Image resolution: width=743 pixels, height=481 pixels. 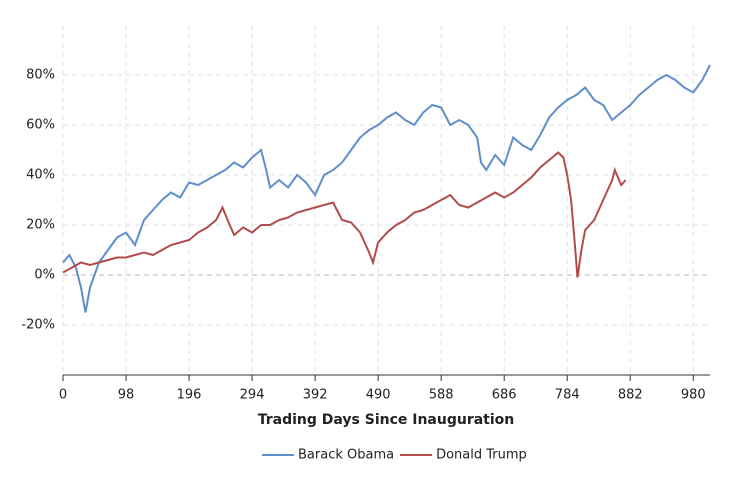 I want to click on x-tick-label: 784, so click(x=567, y=395).